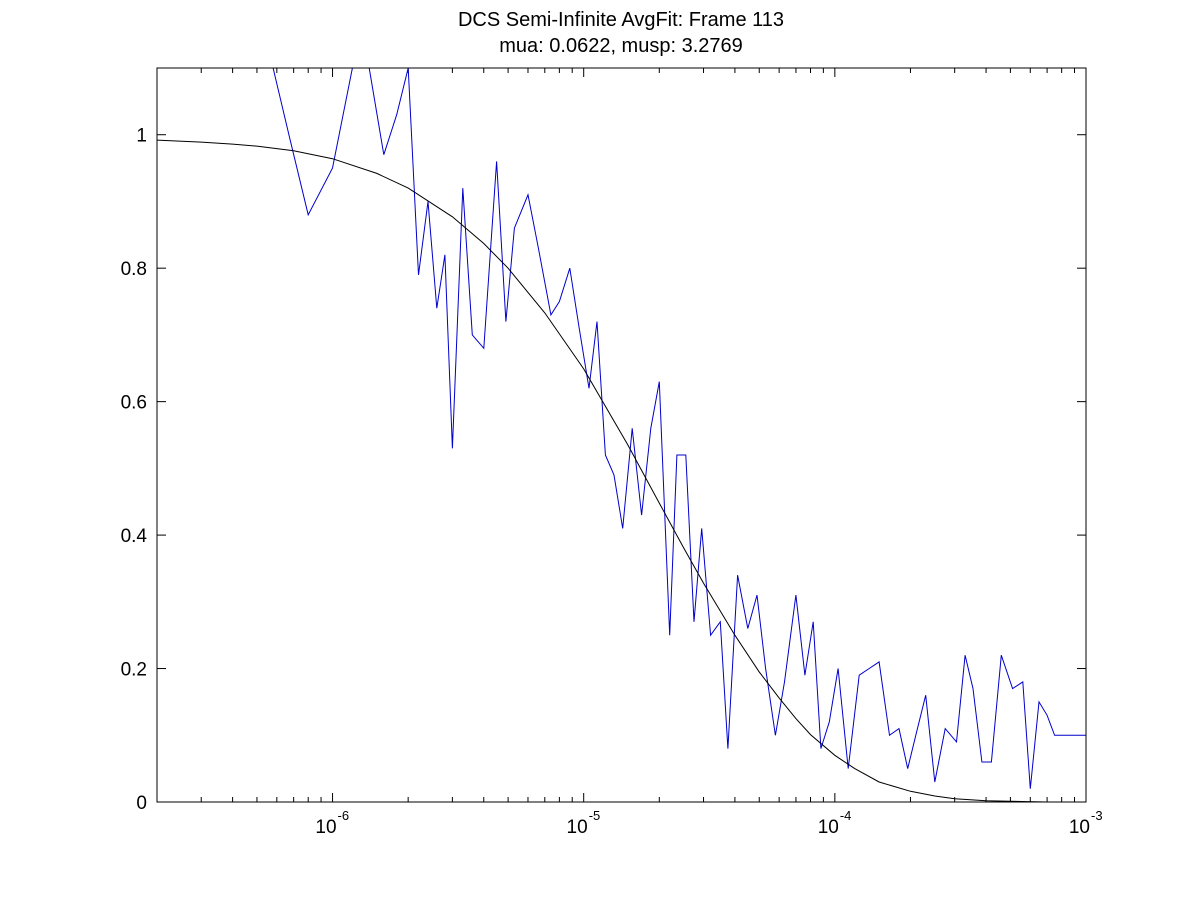 This screenshot has width=1200, height=900. What do you see at coordinates (1097, 815) in the screenshot?
I see `x-tick-label-exponent: -3` at bounding box center [1097, 815].